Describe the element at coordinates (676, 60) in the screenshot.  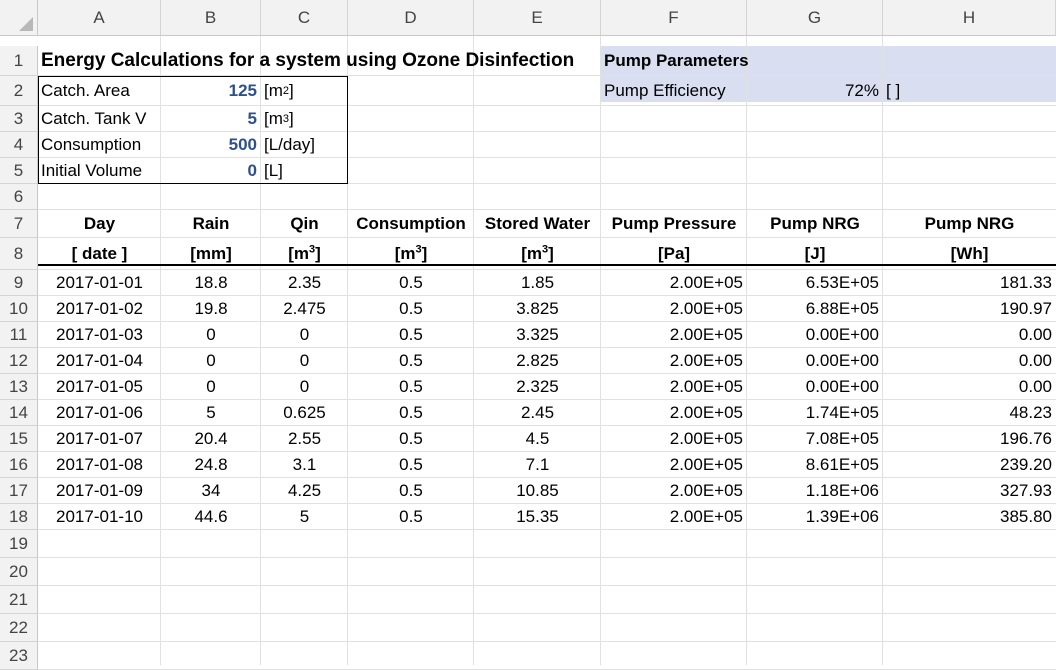
I see `pump-parameters-header: Pump Parameters` at that location.